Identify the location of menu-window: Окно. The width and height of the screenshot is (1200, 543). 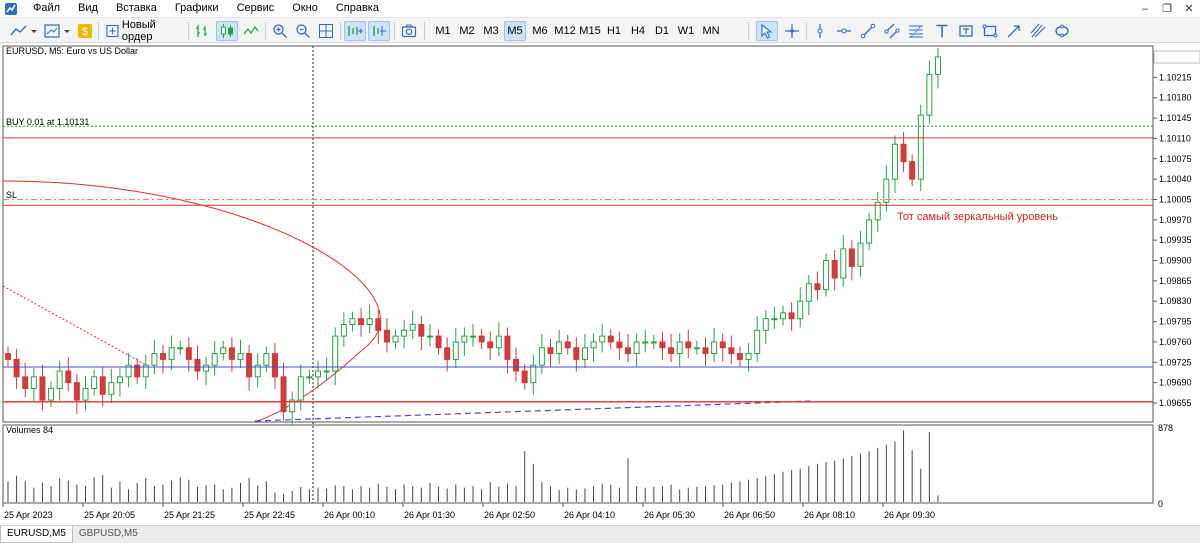
(305, 8).